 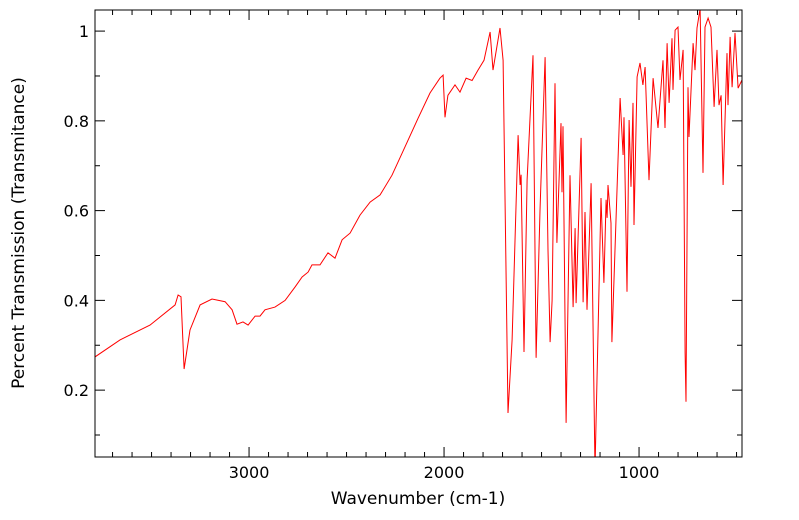 I want to click on y-tick-label: 0.8, so click(x=76, y=121).